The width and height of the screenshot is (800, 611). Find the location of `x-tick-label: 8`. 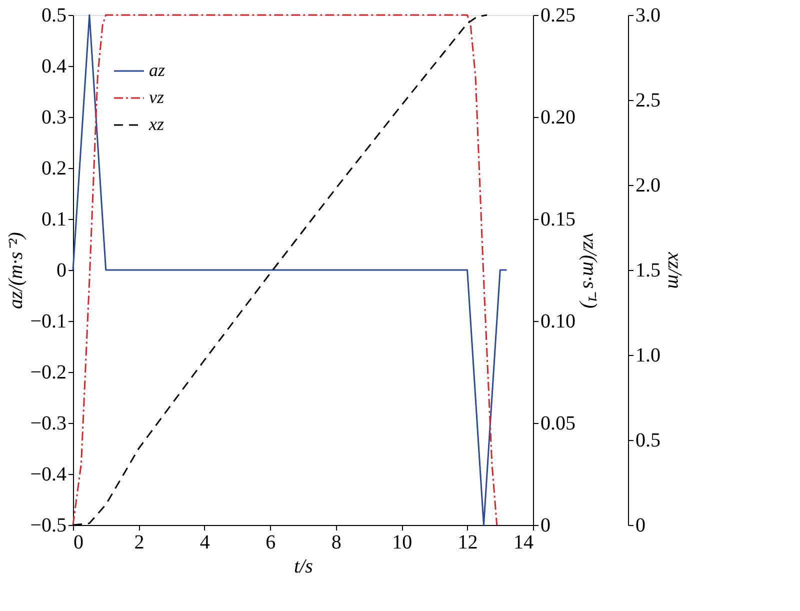

x-tick-label: 8 is located at coordinates (336, 543).